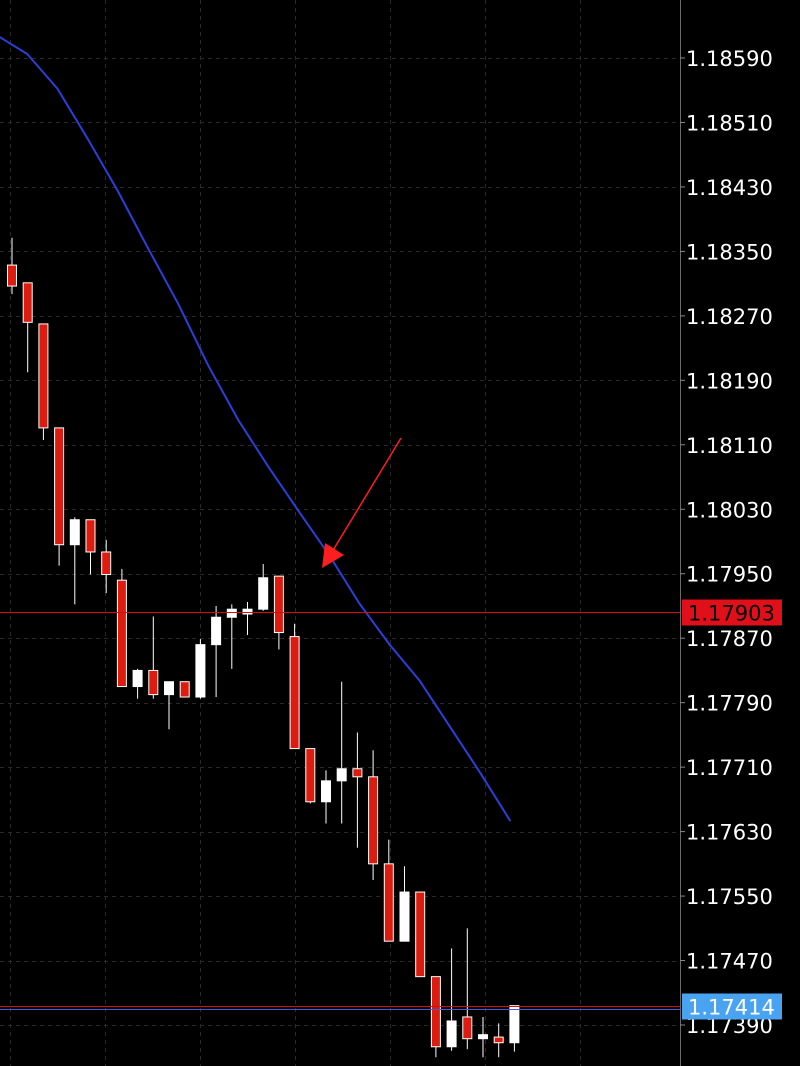 Image resolution: width=800 pixels, height=1066 pixels. Describe the element at coordinates (729, 123) in the screenshot. I see `y-tick-label: 1.18510` at that location.